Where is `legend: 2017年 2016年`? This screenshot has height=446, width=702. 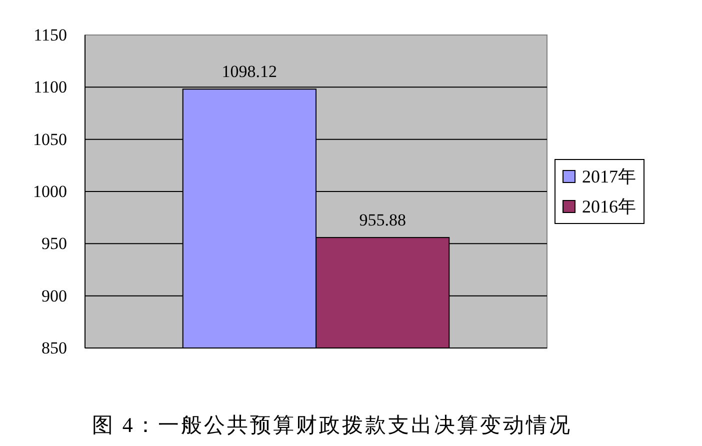 legend: 2017年 2016年 is located at coordinates (599, 191).